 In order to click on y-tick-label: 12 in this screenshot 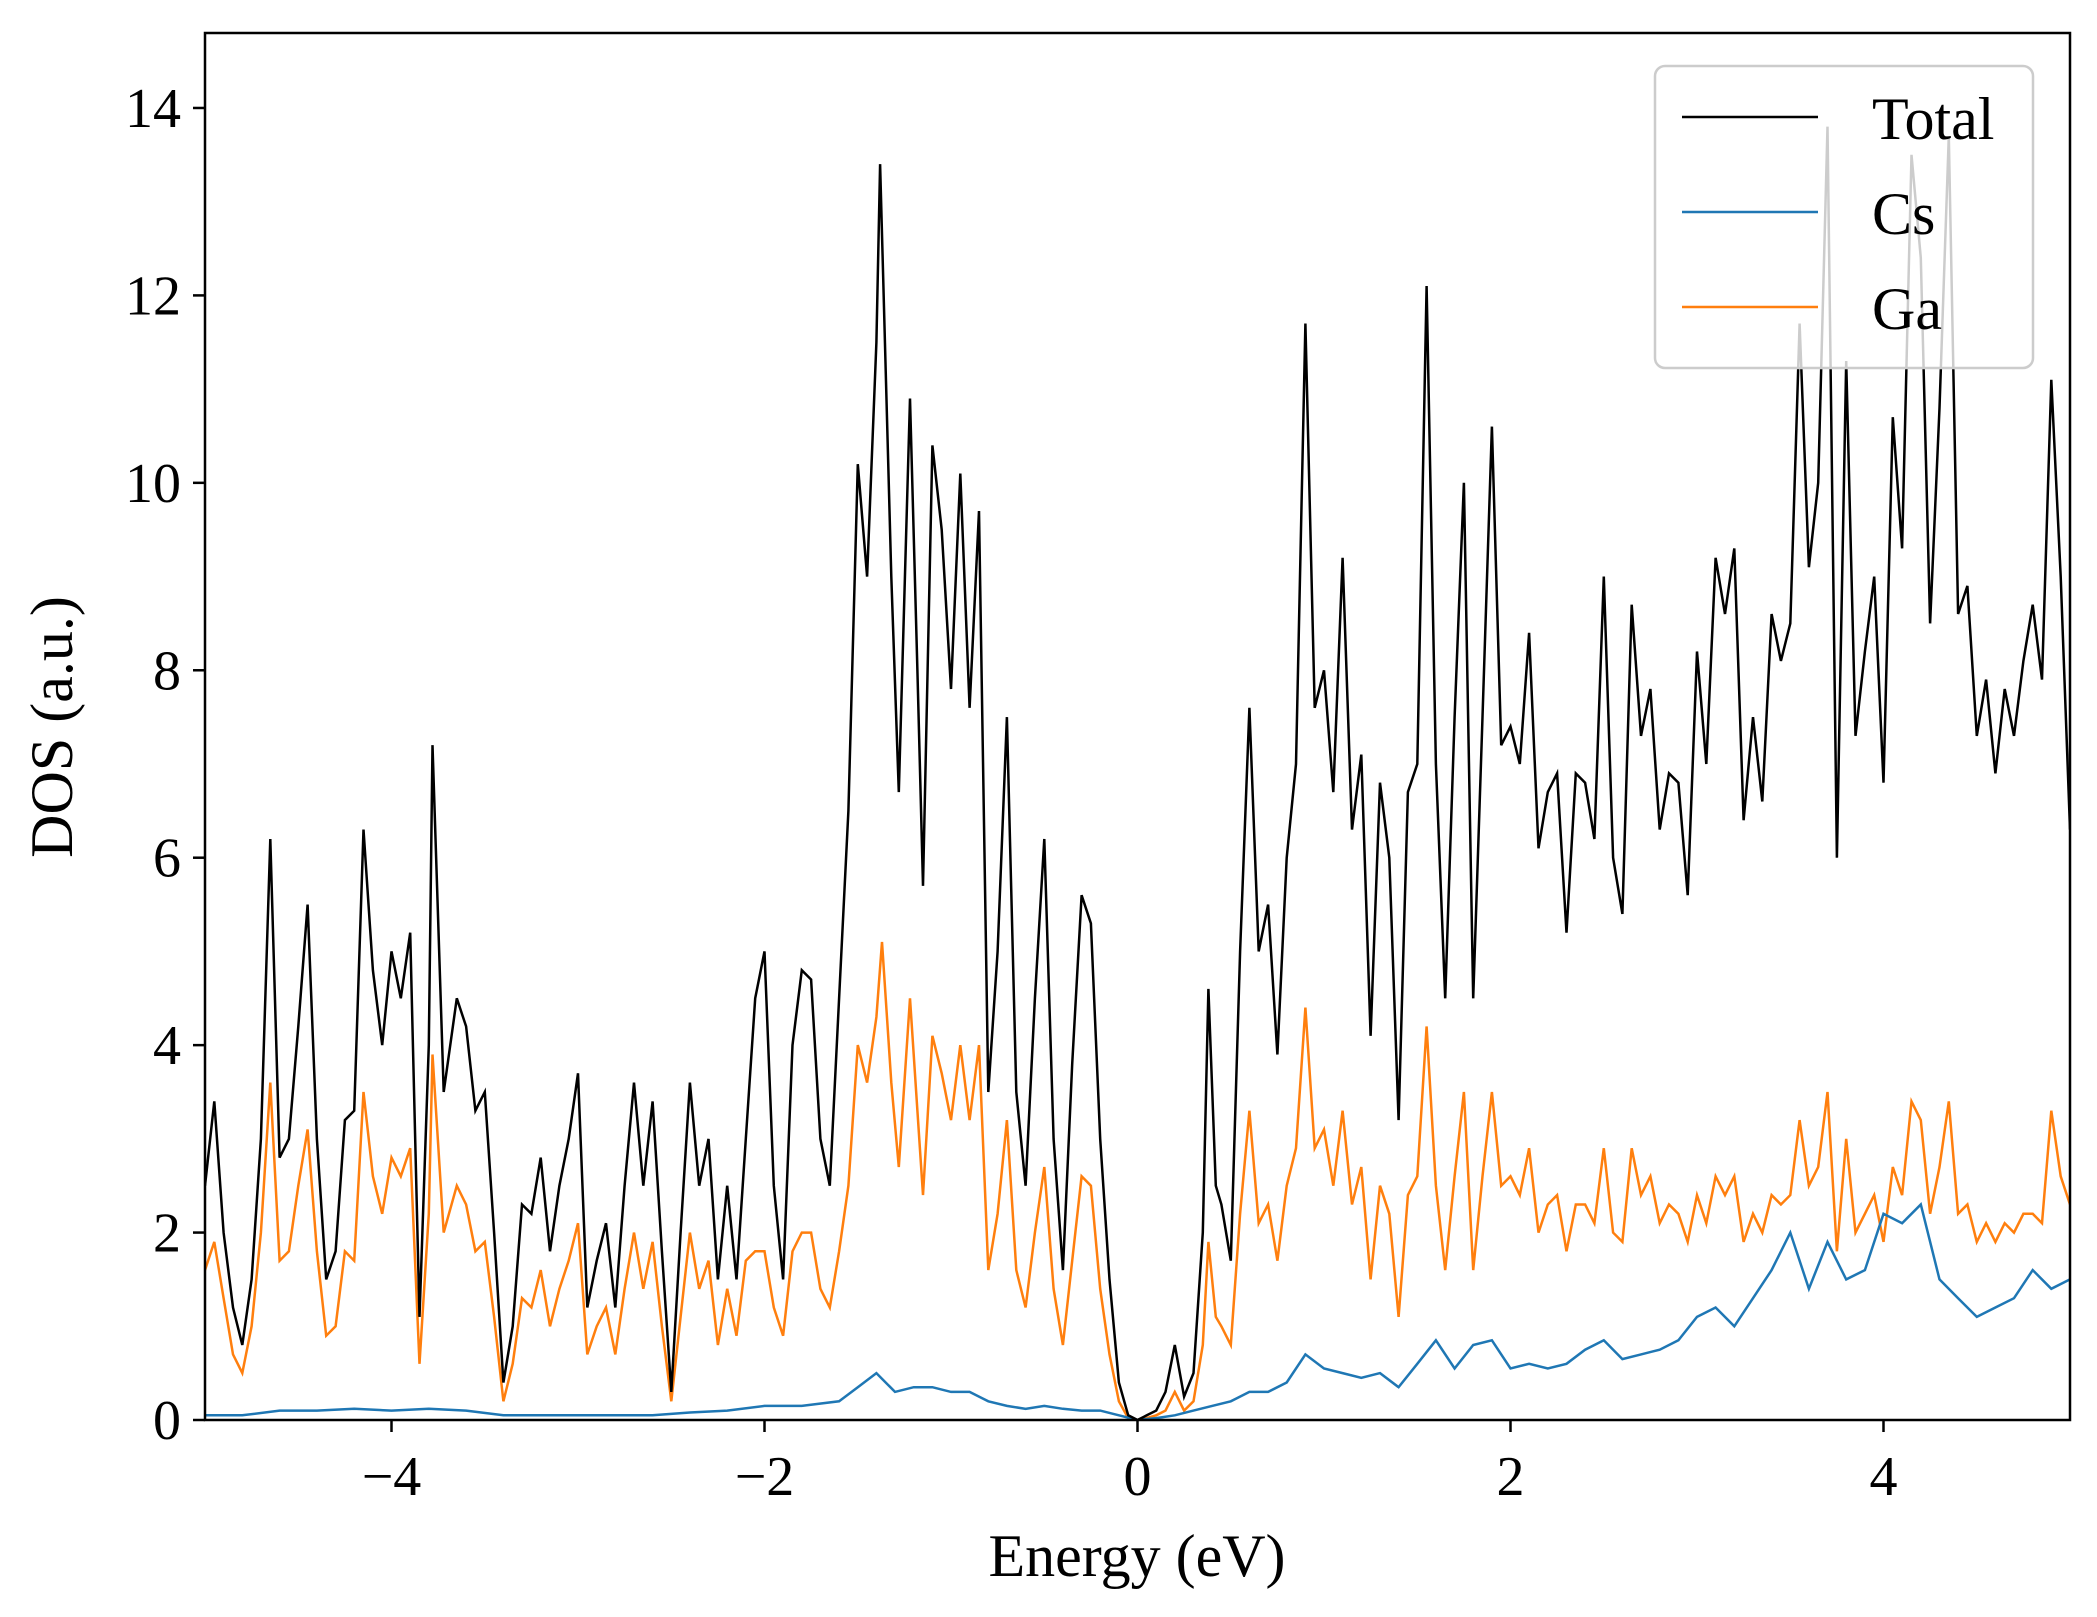, I will do `click(153, 296)`.